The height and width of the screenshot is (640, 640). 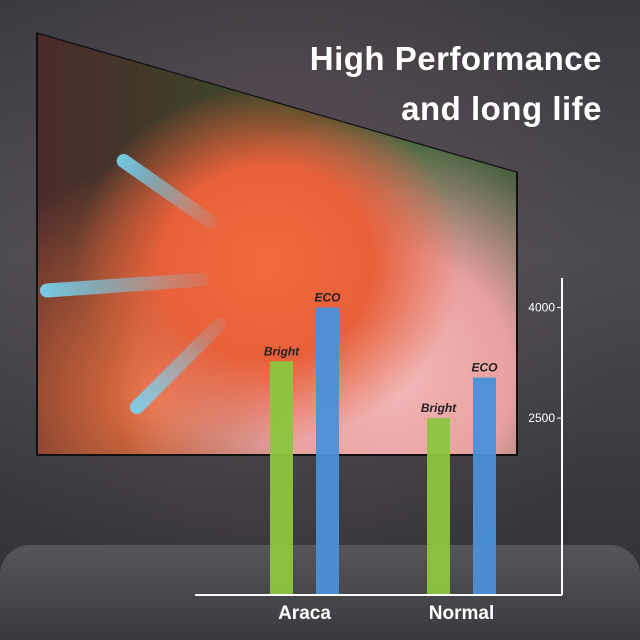 What do you see at coordinates (281, 478) in the screenshot?
I see `bar-bright-araca` at bounding box center [281, 478].